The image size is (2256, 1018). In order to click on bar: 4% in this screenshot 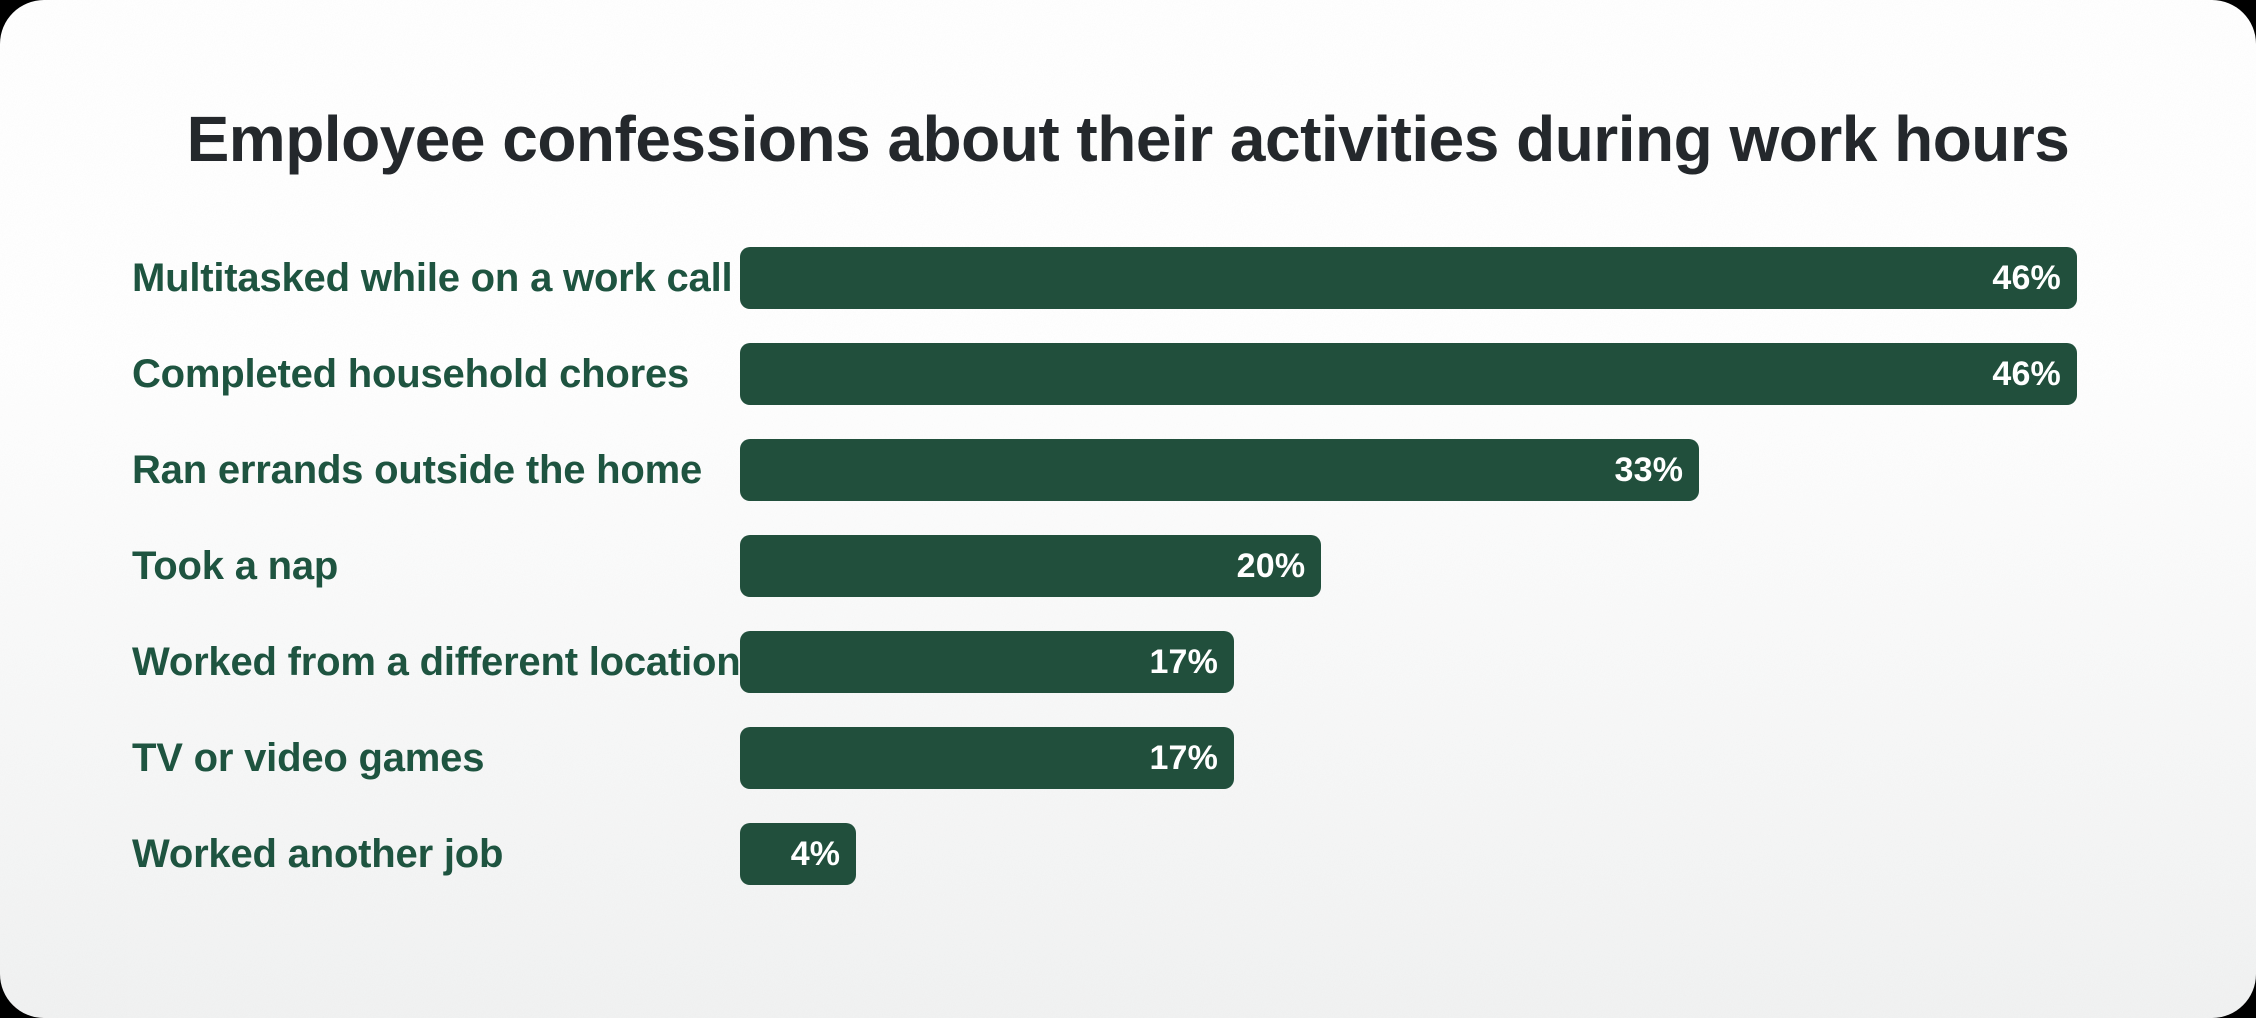, I will do `click(798, 854)`.